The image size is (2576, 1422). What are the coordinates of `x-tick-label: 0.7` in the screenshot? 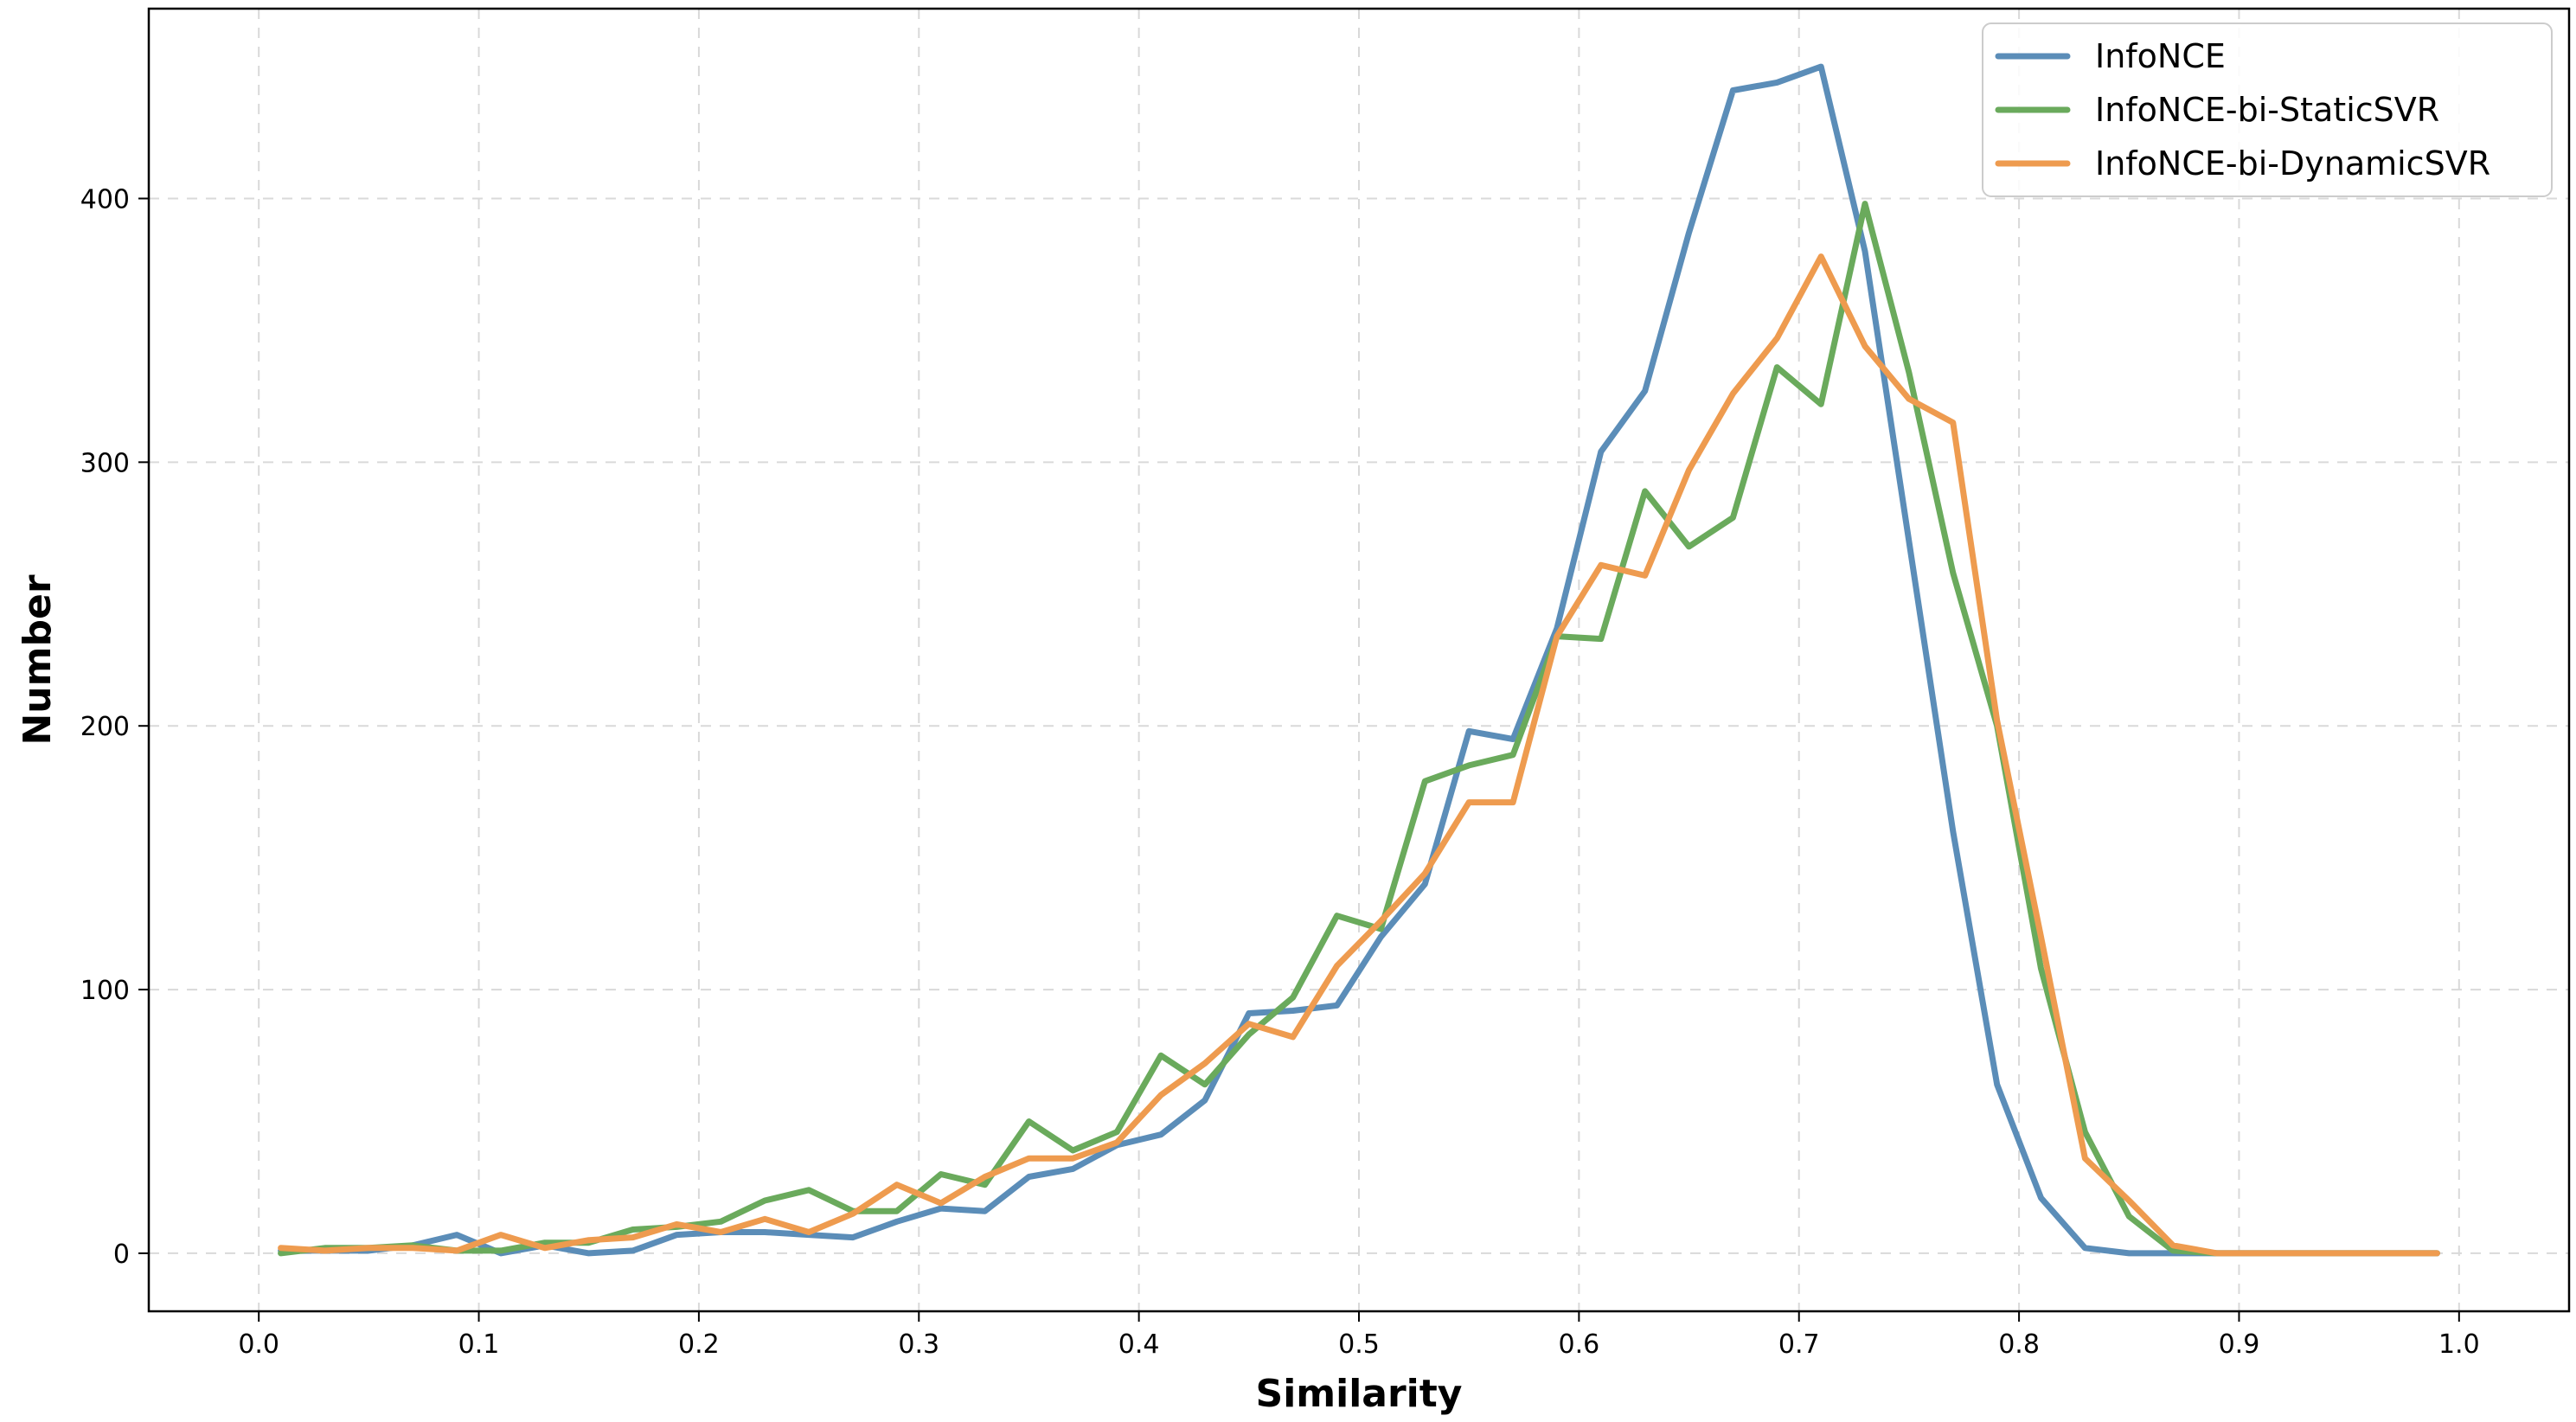 It's located at (1799, 1344).